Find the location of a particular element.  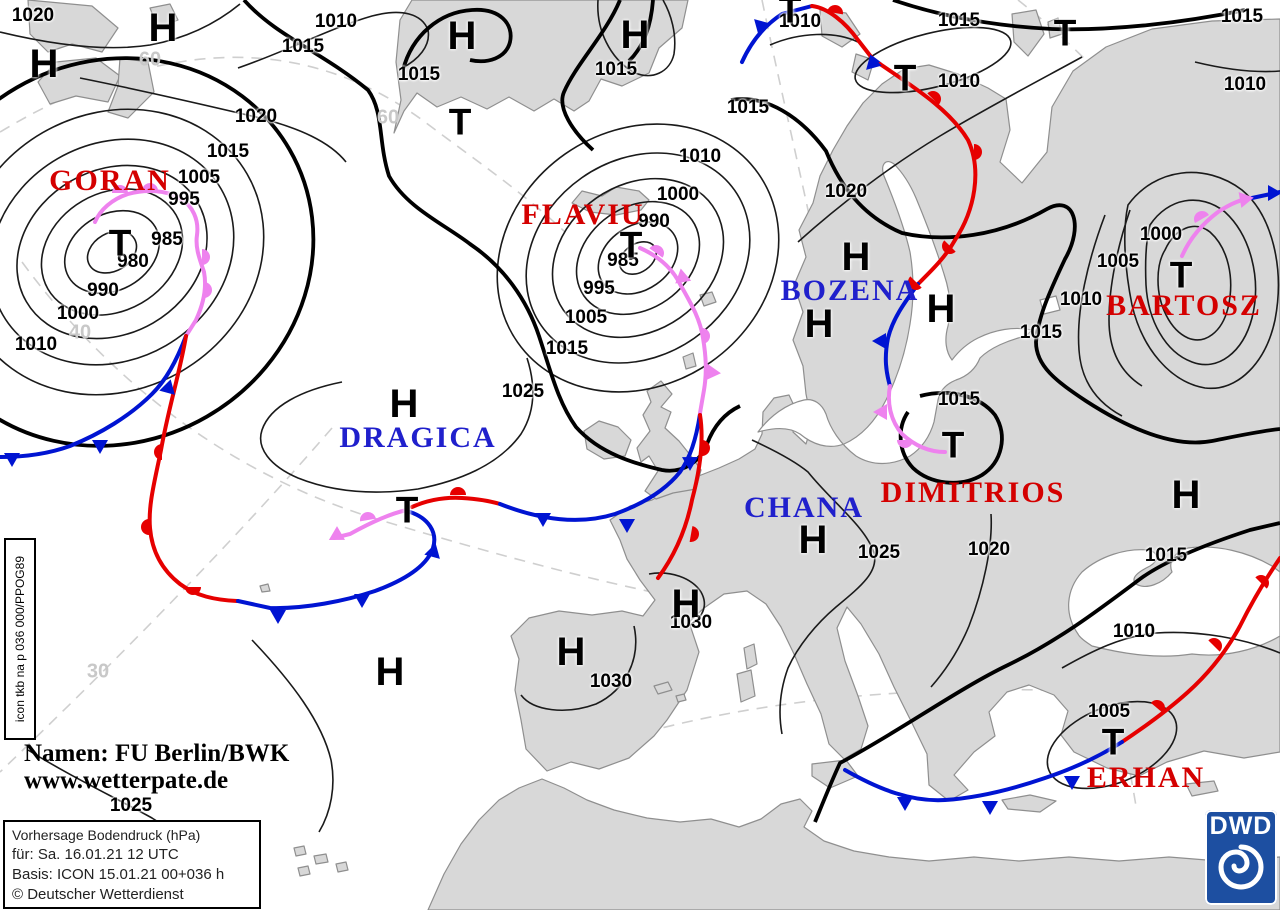

product-code-box: icon tkb na p 036 000/PPOG89 is located at coordinates (20, 639).